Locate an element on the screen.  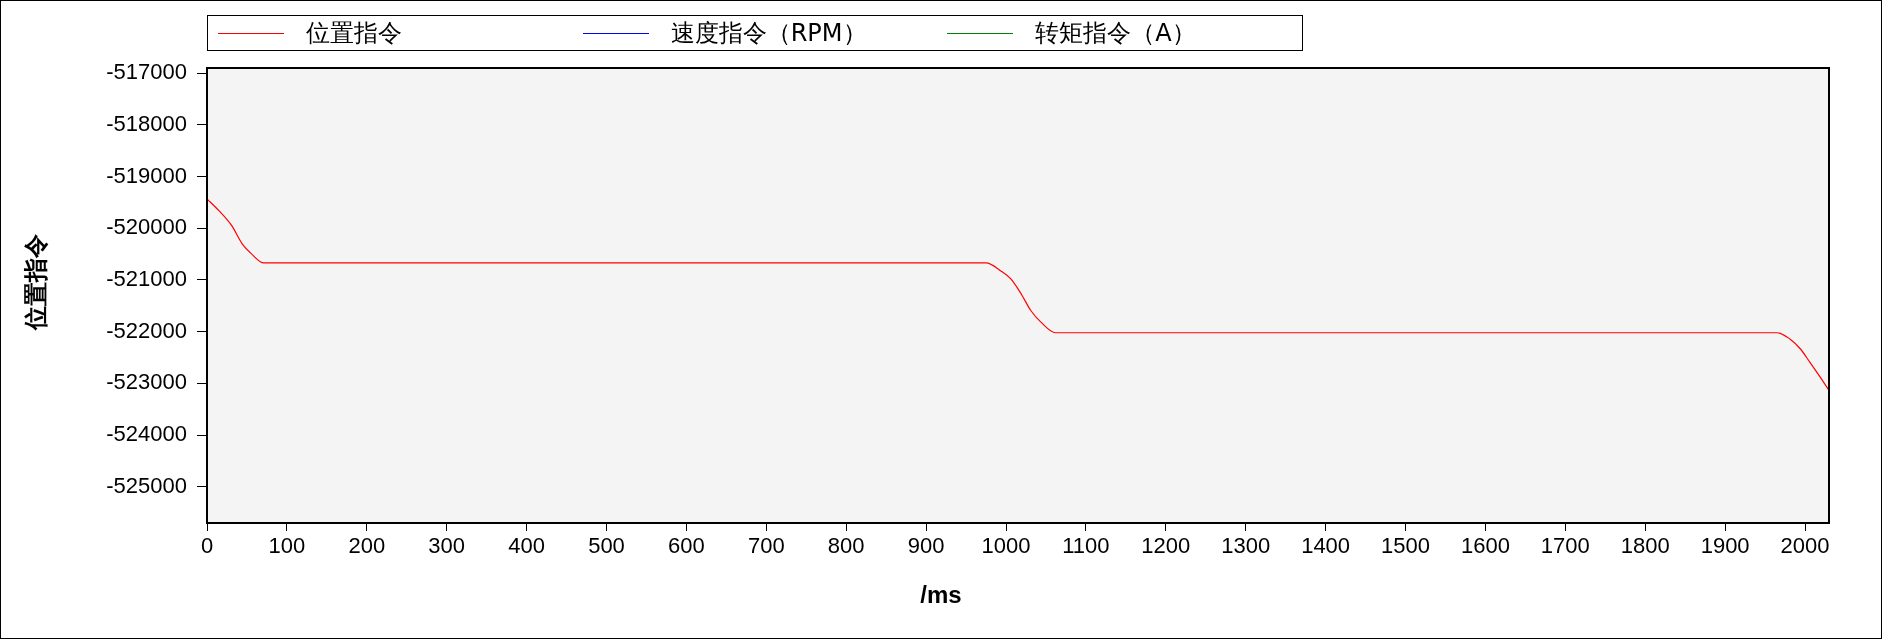
x-tick-label: 900 is located at coordinates (926, 546).